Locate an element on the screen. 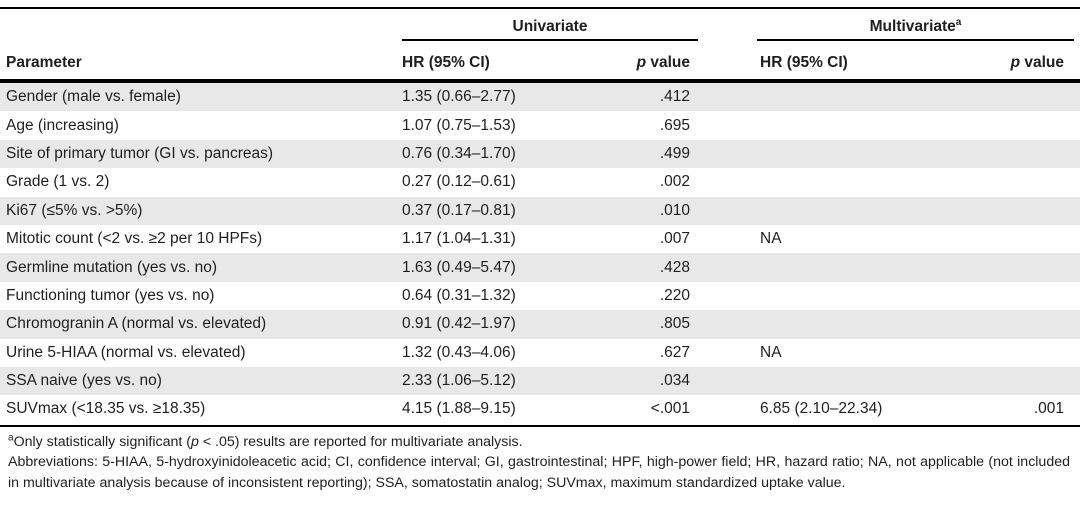 The width and height of the screenshot is (1080, 521). parameter-cell: Grade (1 vs. 2) is located at coordinates (58, 182).